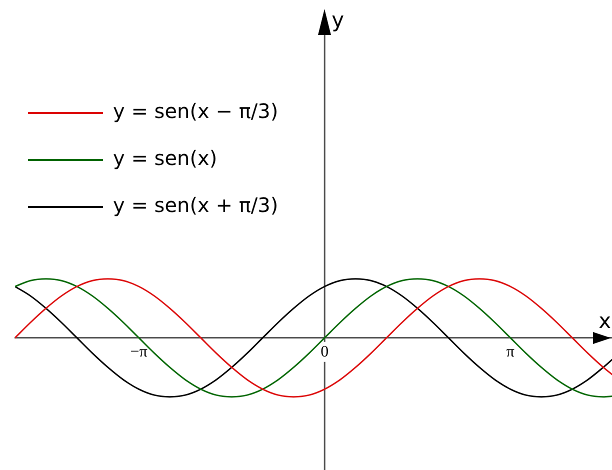  What do you see at coordinates (165, 158) in the screenshot?
I see `legend-label: y = sen(x)` at bounding box center [165, 158].